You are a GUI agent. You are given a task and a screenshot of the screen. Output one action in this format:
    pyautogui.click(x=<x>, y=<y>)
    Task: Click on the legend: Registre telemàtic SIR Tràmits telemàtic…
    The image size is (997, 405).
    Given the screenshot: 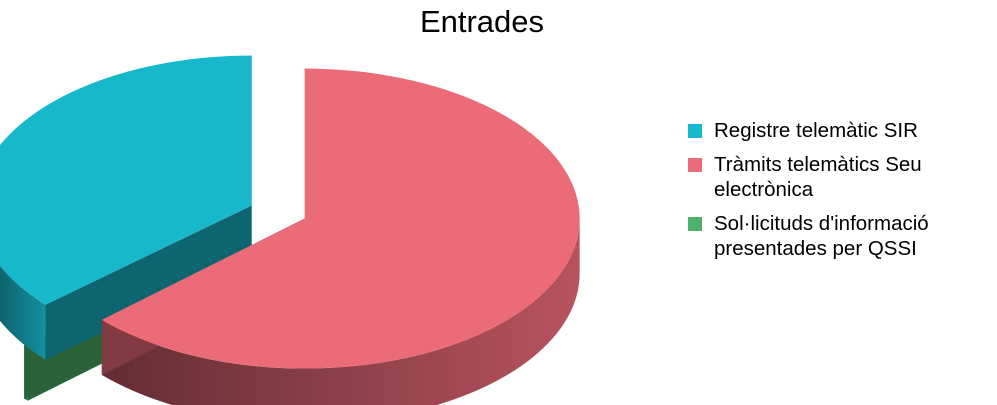 What is the action you would take?
    pyautogui.click(x=840, y=194)
    